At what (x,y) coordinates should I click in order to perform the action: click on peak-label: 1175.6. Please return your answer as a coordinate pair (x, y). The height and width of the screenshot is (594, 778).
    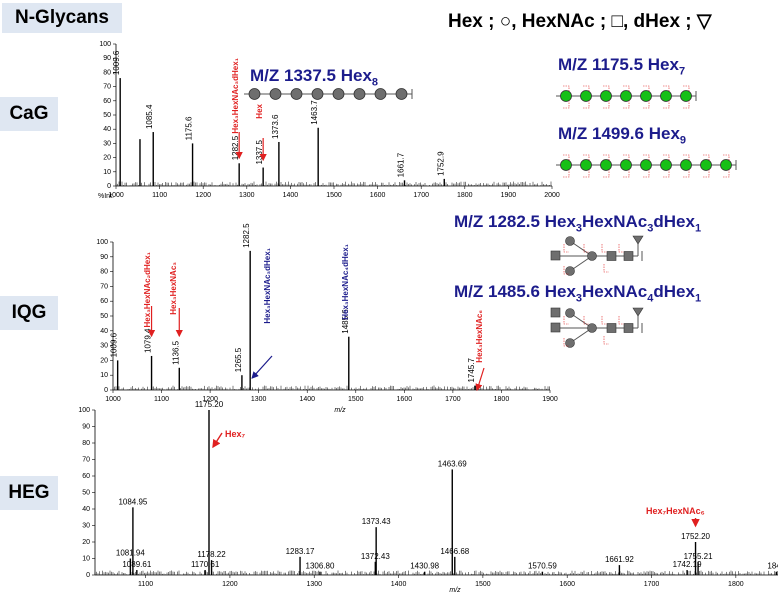
    Looking at the image, I should click on (189, 128).